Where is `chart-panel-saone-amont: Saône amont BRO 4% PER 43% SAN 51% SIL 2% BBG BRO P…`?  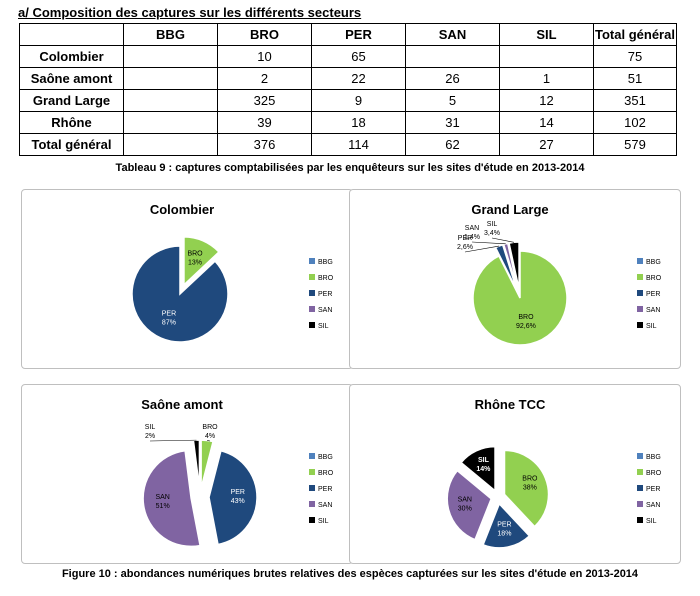 chart-panel-saone-amont: Saône amont BRO 4% PER 43% SAN 51% SIL 2% BBG BRO P… is located at coordinates (187, 474).